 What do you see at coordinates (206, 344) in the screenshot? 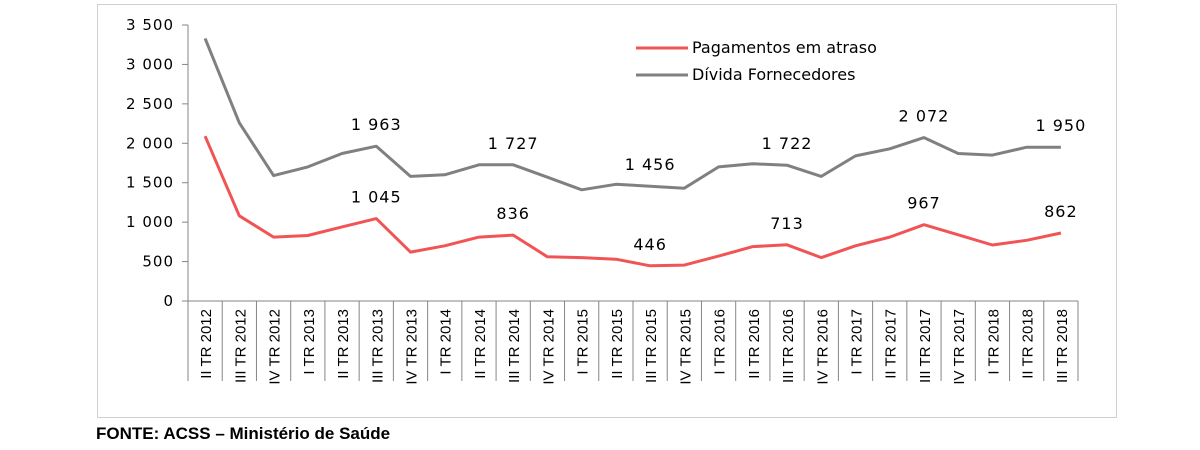
I see `x-tick-label: II TR 2012` at bounding box center [206, 344].